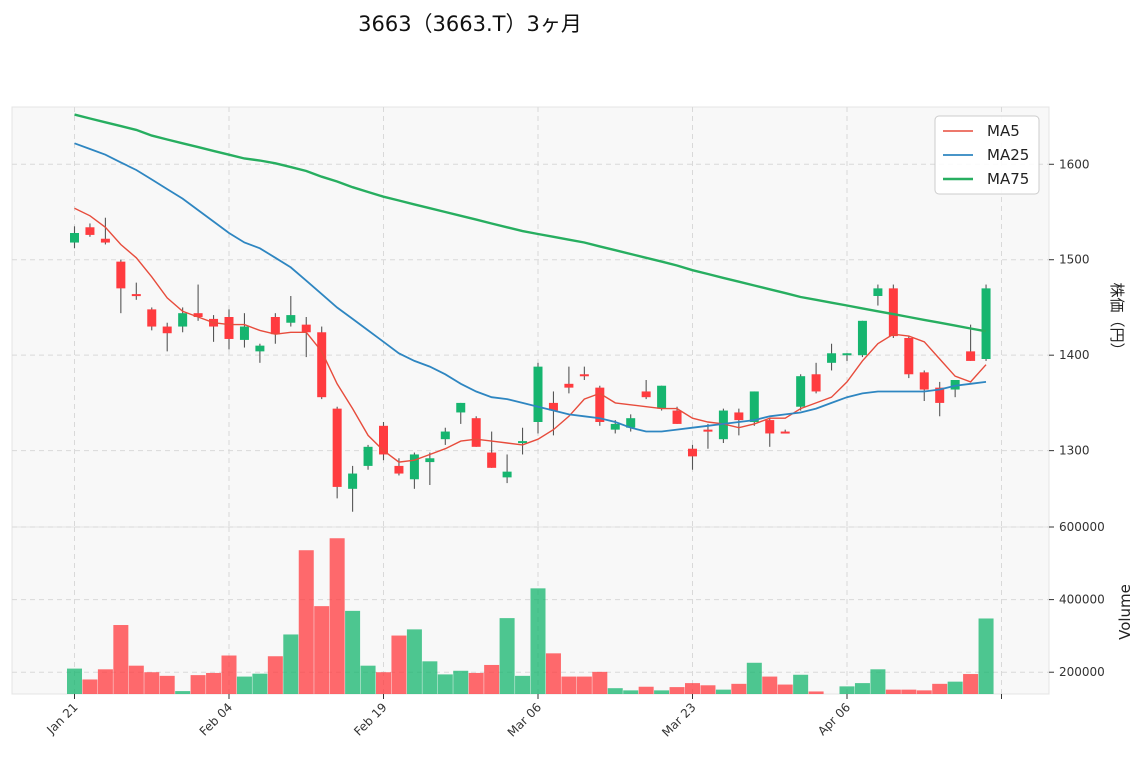 This screenshot has height=760, width=1146. Describe the element at coordinates (1008, 179) in the screenshot. I see `legend-label-ma75: MA75` at that location.